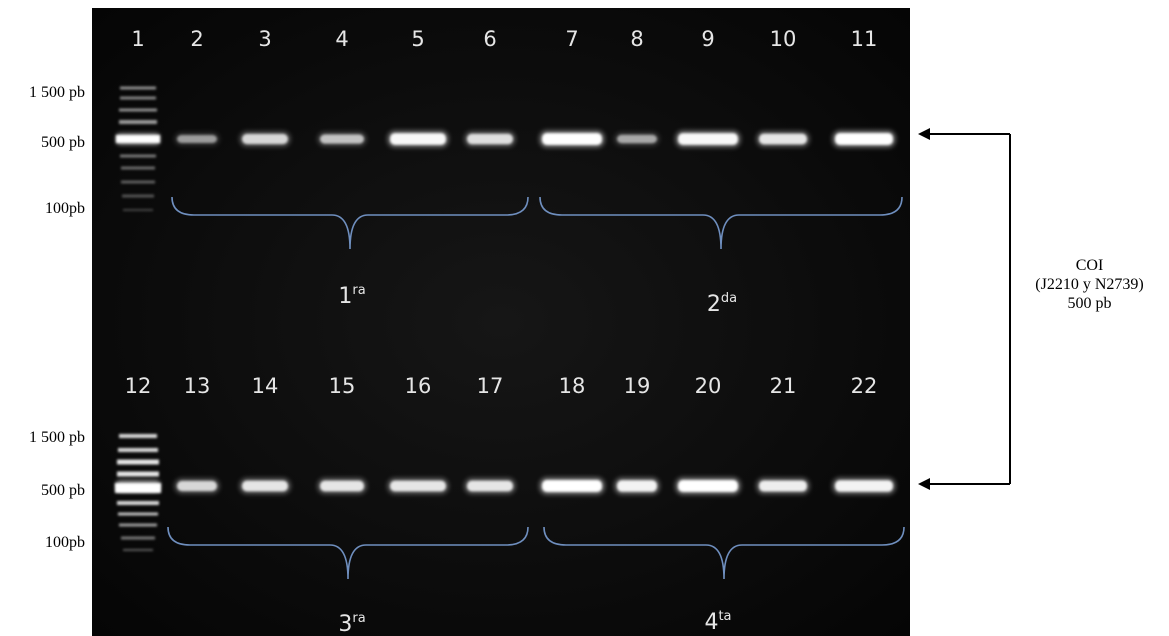  What do you see at coordinates (417, 39) in the screenshot?
I see `top-lane-label-5: 5` at bounding box center [417, 39].